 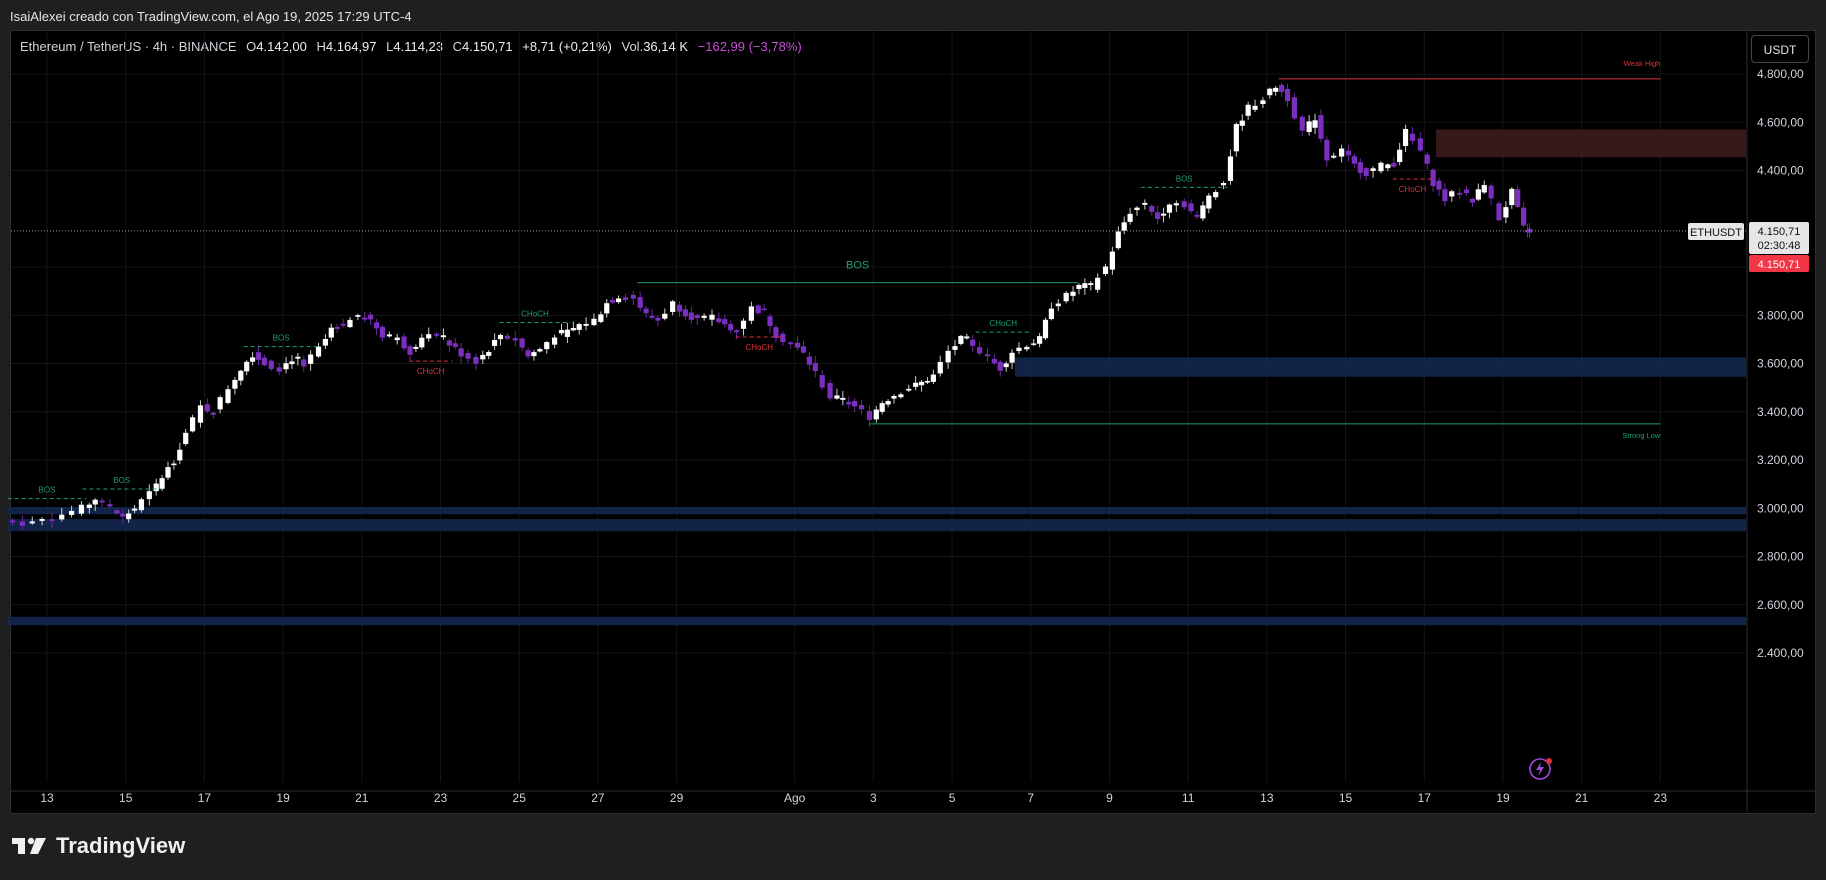 What do you see at coordinates (1188, 798) in the screenshot?
I see `time-axis-label: 11` at bounding box center [1188, 798].